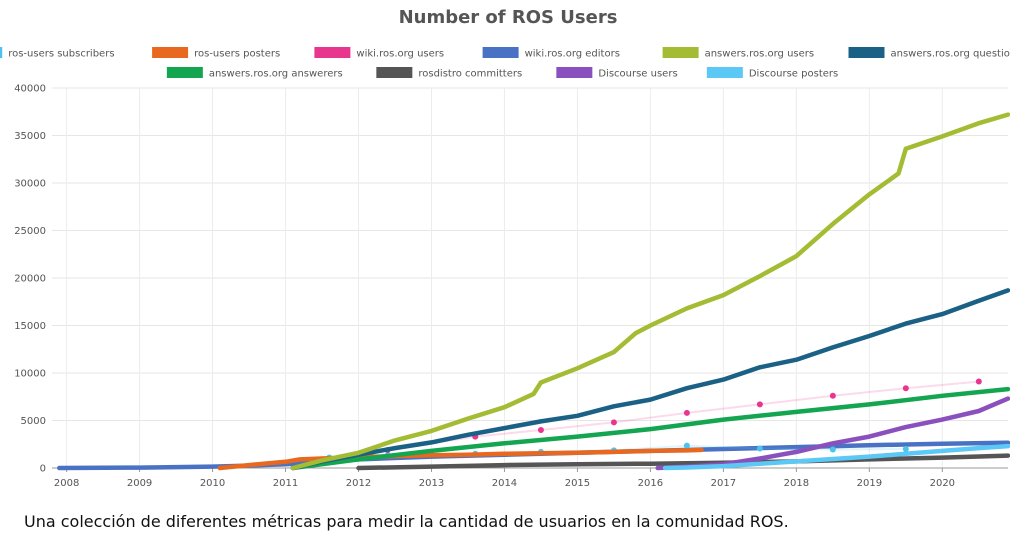  What do you see at coordinates (43, 469) in the screenshot?
I see `y-tick-label: 0` at bounding box center [43, 469].